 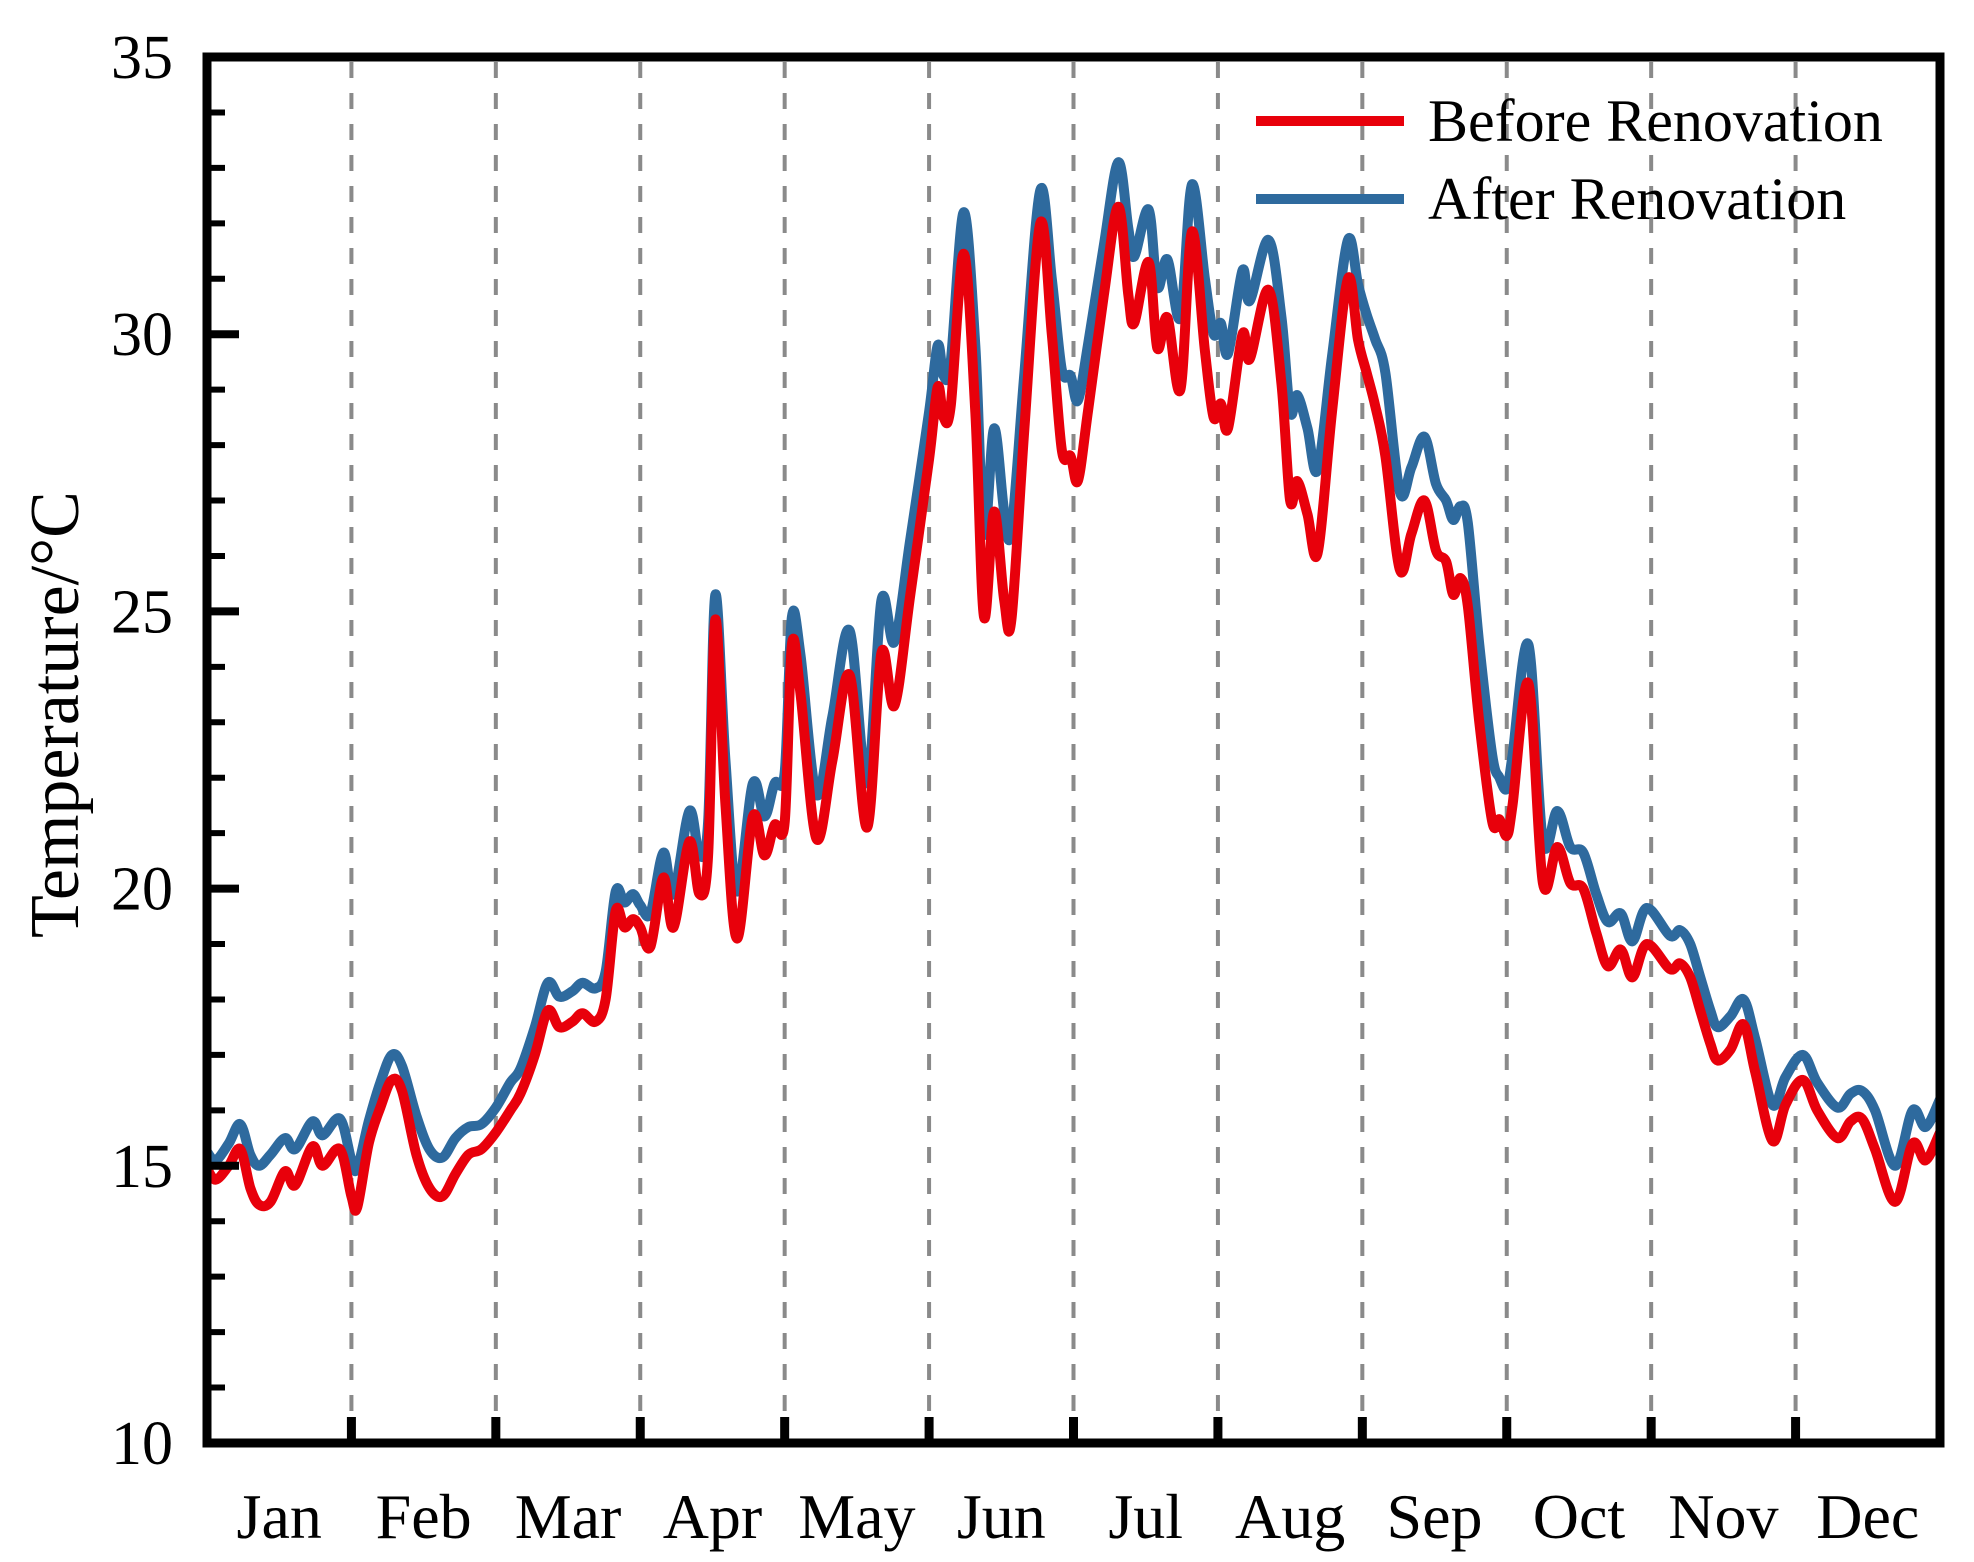 I want to click on legend-label-before: Before Renovation, so click(x=1655, y=120).